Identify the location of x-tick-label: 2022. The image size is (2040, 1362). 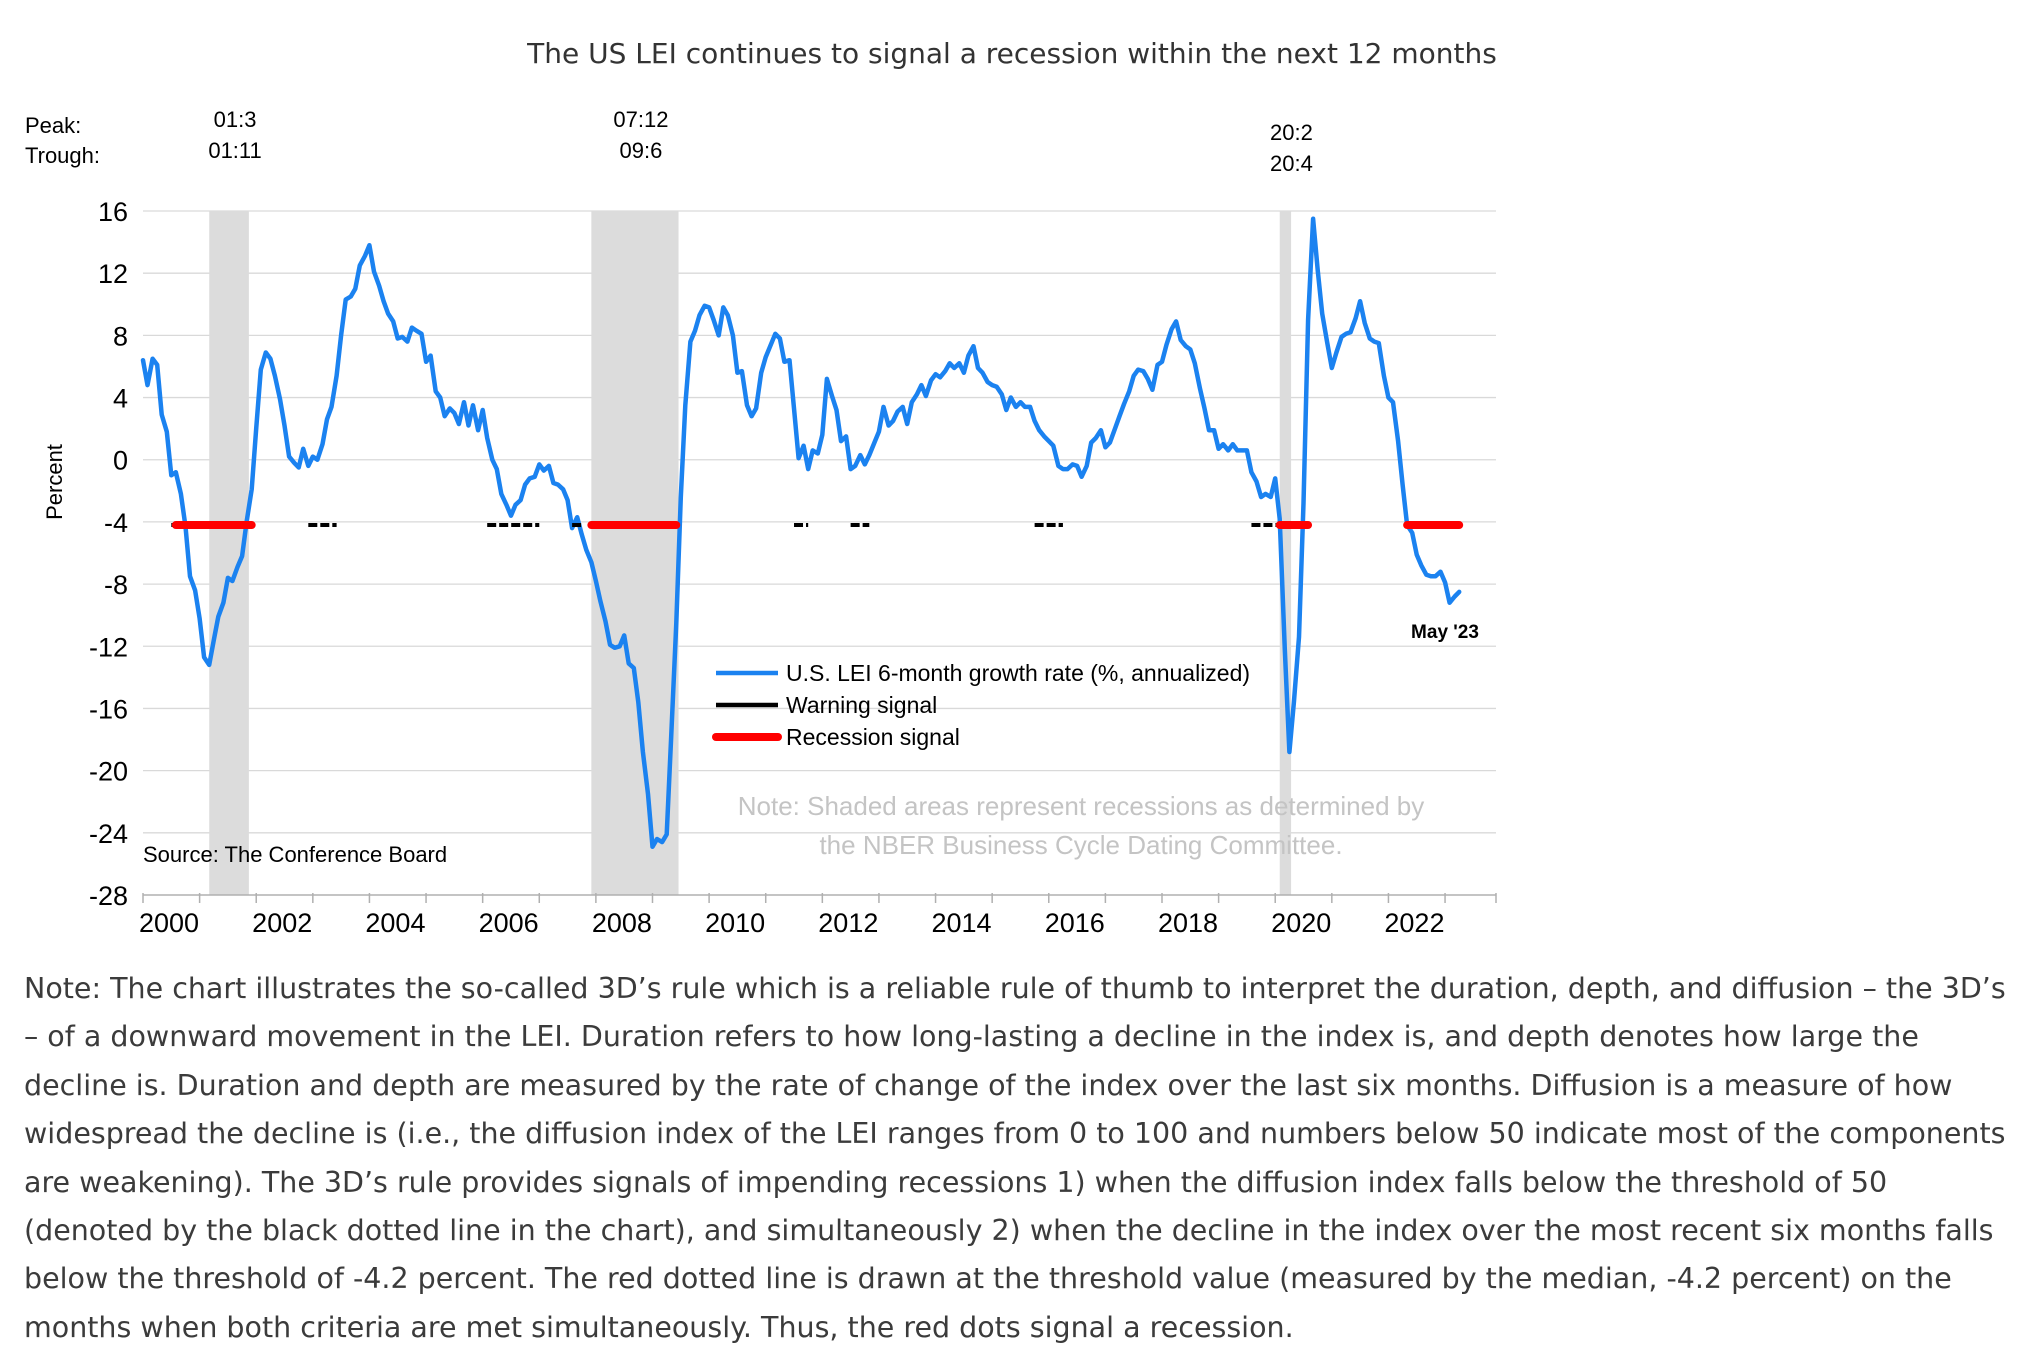
(1414, 923).